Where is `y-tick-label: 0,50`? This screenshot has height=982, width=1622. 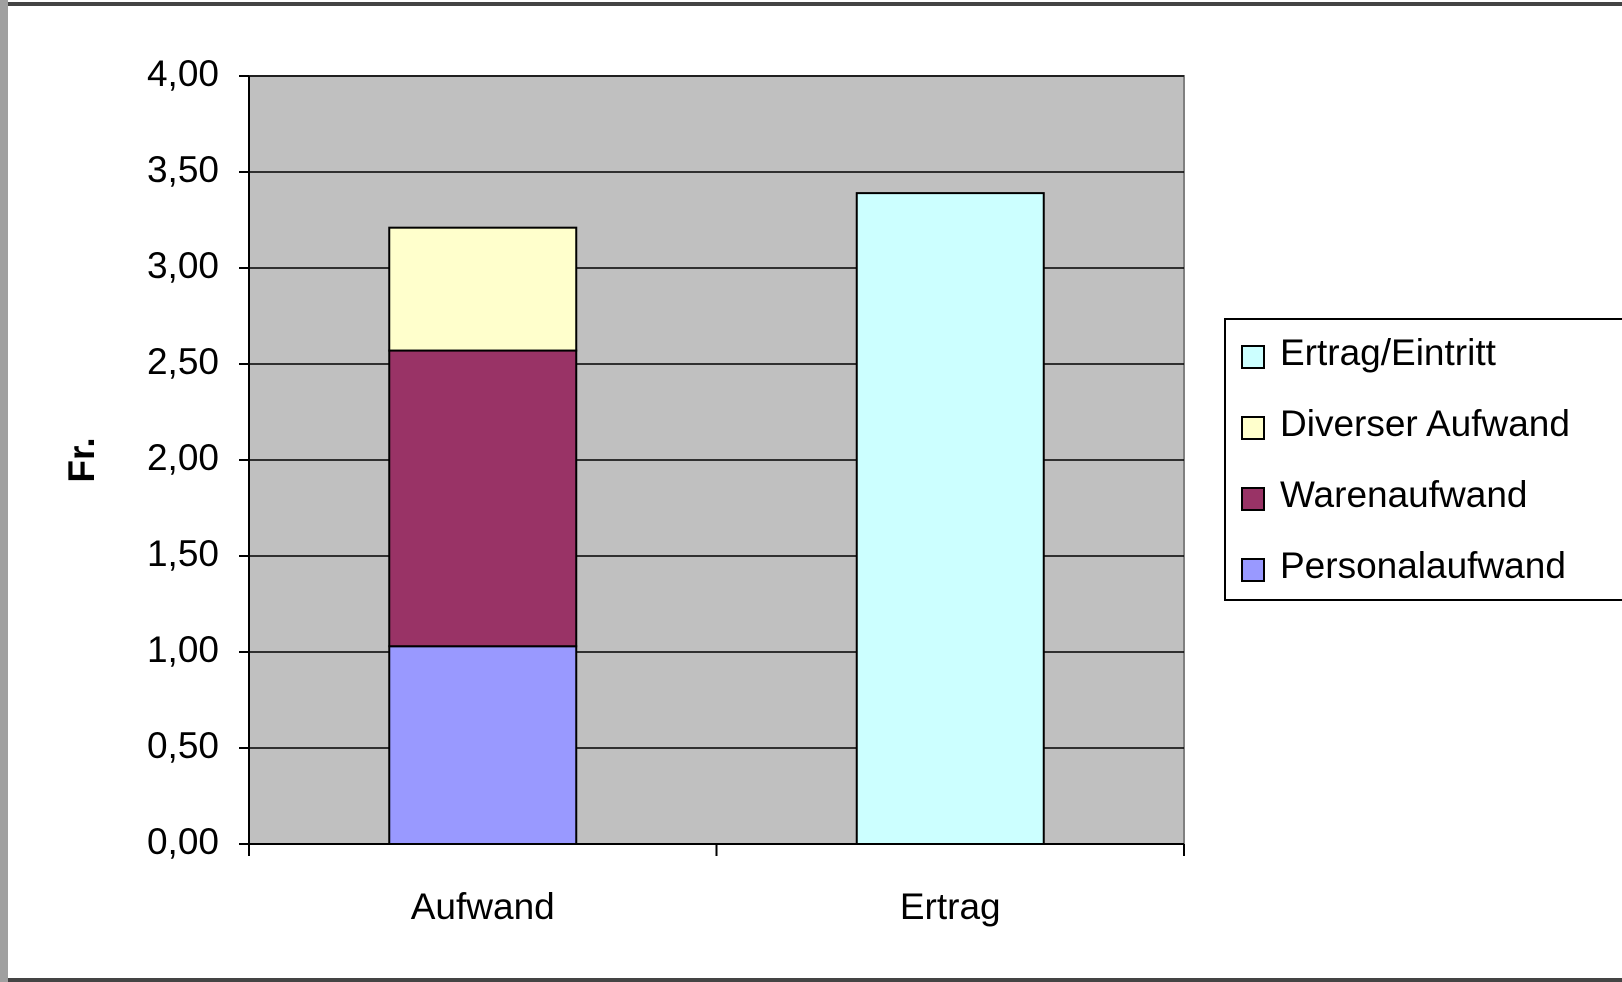 y-tick-label: 0,50 is located at coordinates (183, 745).